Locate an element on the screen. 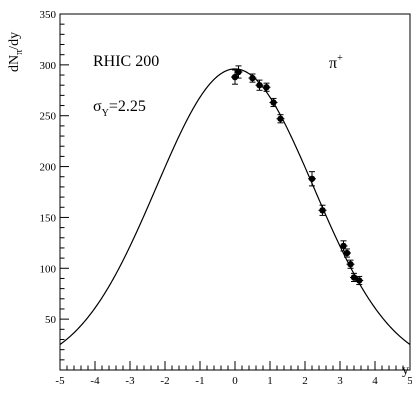  system-label: RHIC 200 is located at coordinates (126, 61).